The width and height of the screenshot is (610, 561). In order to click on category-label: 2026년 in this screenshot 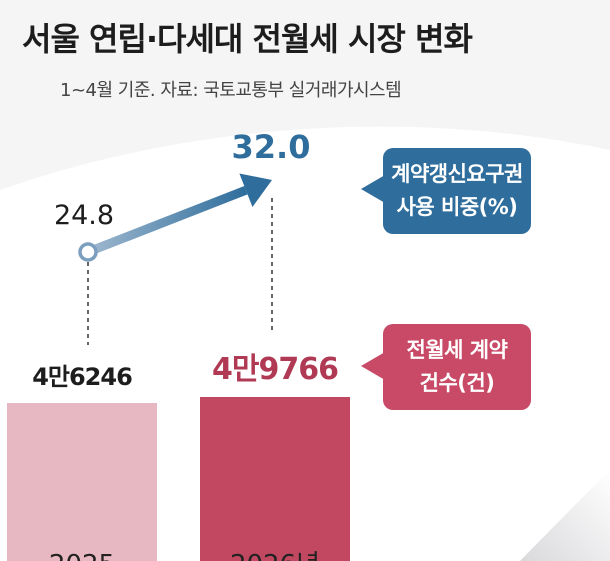, I will do `click(275, 555)`.